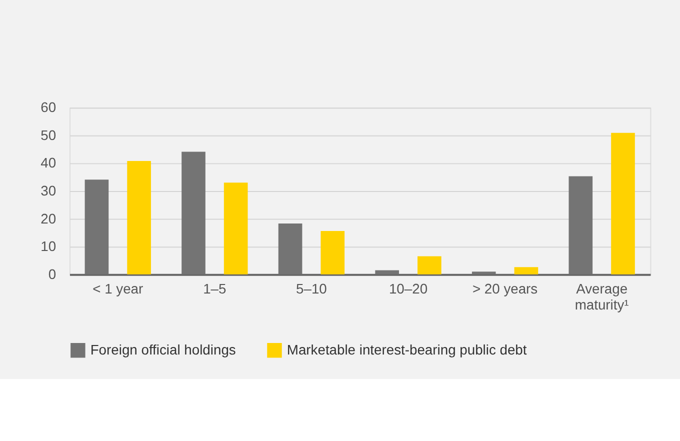 The height and width of the screenshot is (441, 680). What do you see at coordinates (48, 107) in the screenshot?
I see `y-tick-label: 60` at bounding box center [48, 107].